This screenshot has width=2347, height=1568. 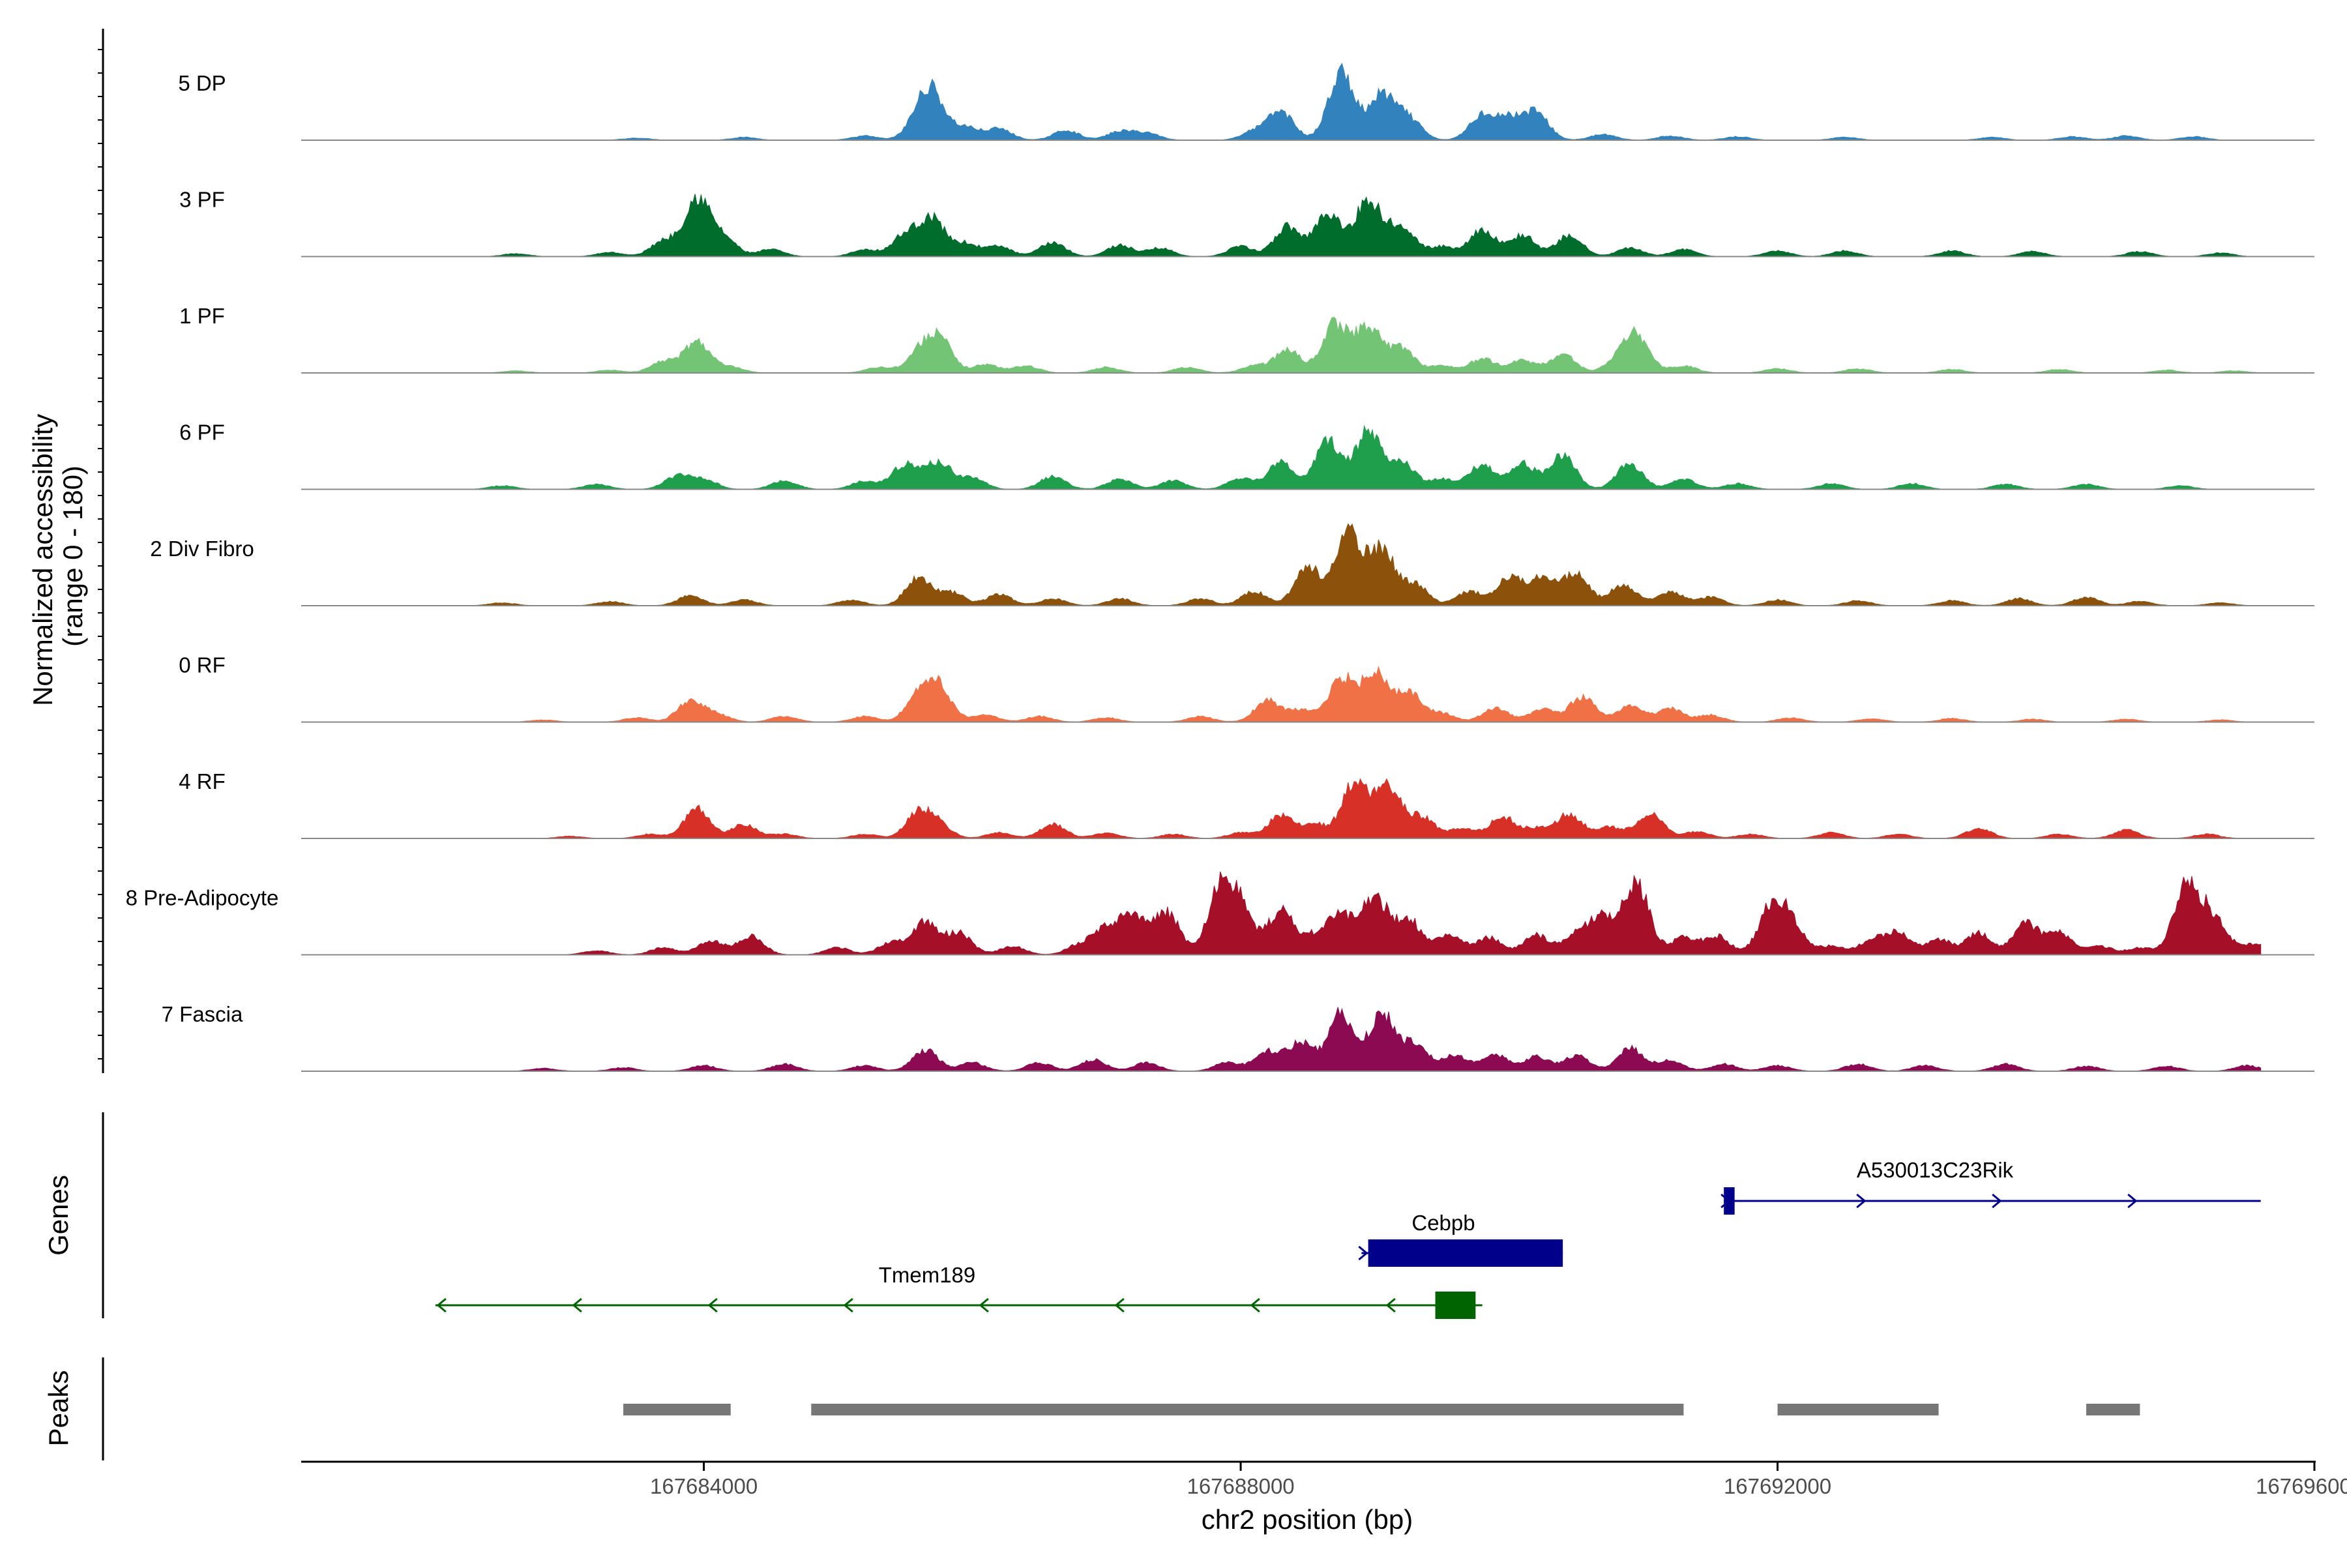 I want to click on track-label: 3 PF, so click(x=202, y=200).